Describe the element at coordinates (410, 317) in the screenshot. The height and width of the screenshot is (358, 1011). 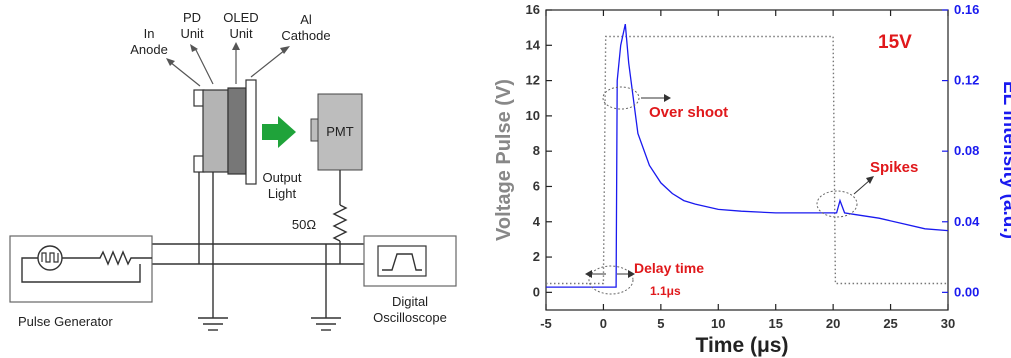
I see `oscilloscope-label-2: Oscilloscope` at that location.